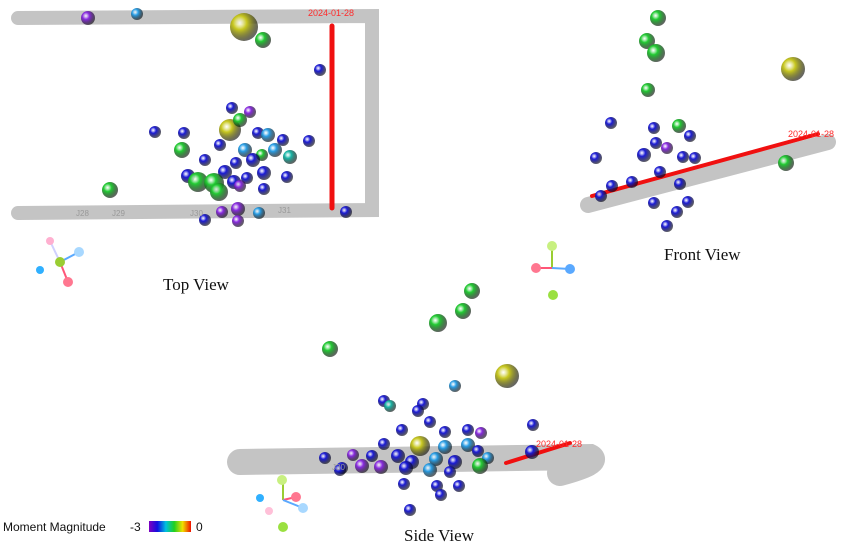  I want to click on colorbar-max: 0, so click(199, 527).